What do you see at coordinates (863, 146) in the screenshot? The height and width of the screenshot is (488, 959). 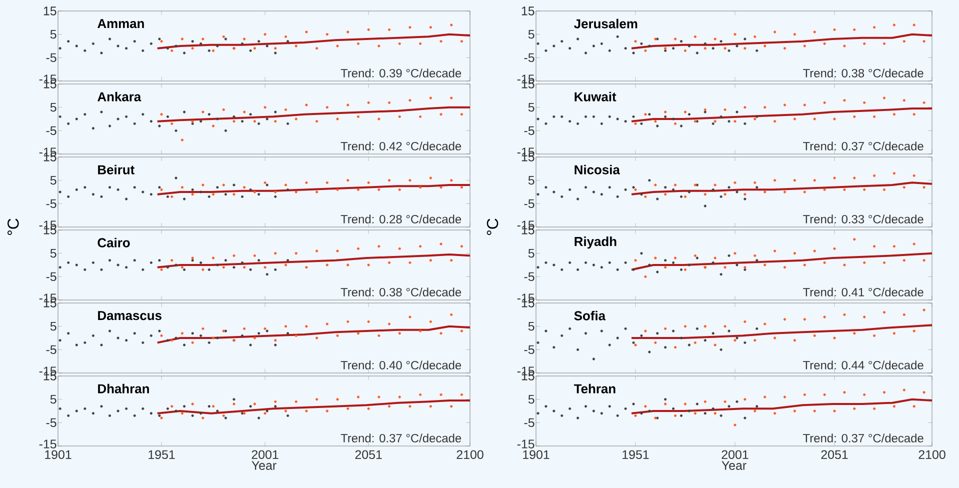 I see `annotation: Trend: 0.37 °C/decade` at bounding box center [863, 146].